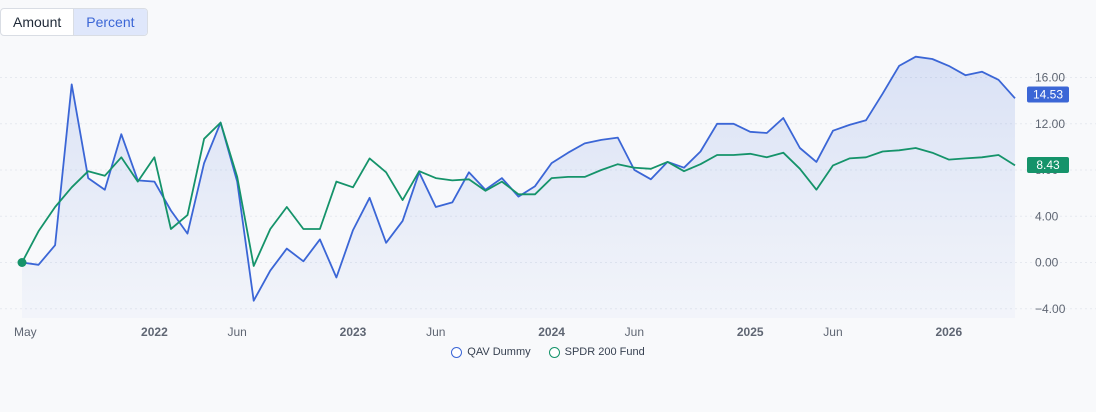 The height and width of the screenshot is (412, 1096). Describe the element at coordinates (1050, 124) in the screenshot. I see `y-tick-label: 12.00` at that location.